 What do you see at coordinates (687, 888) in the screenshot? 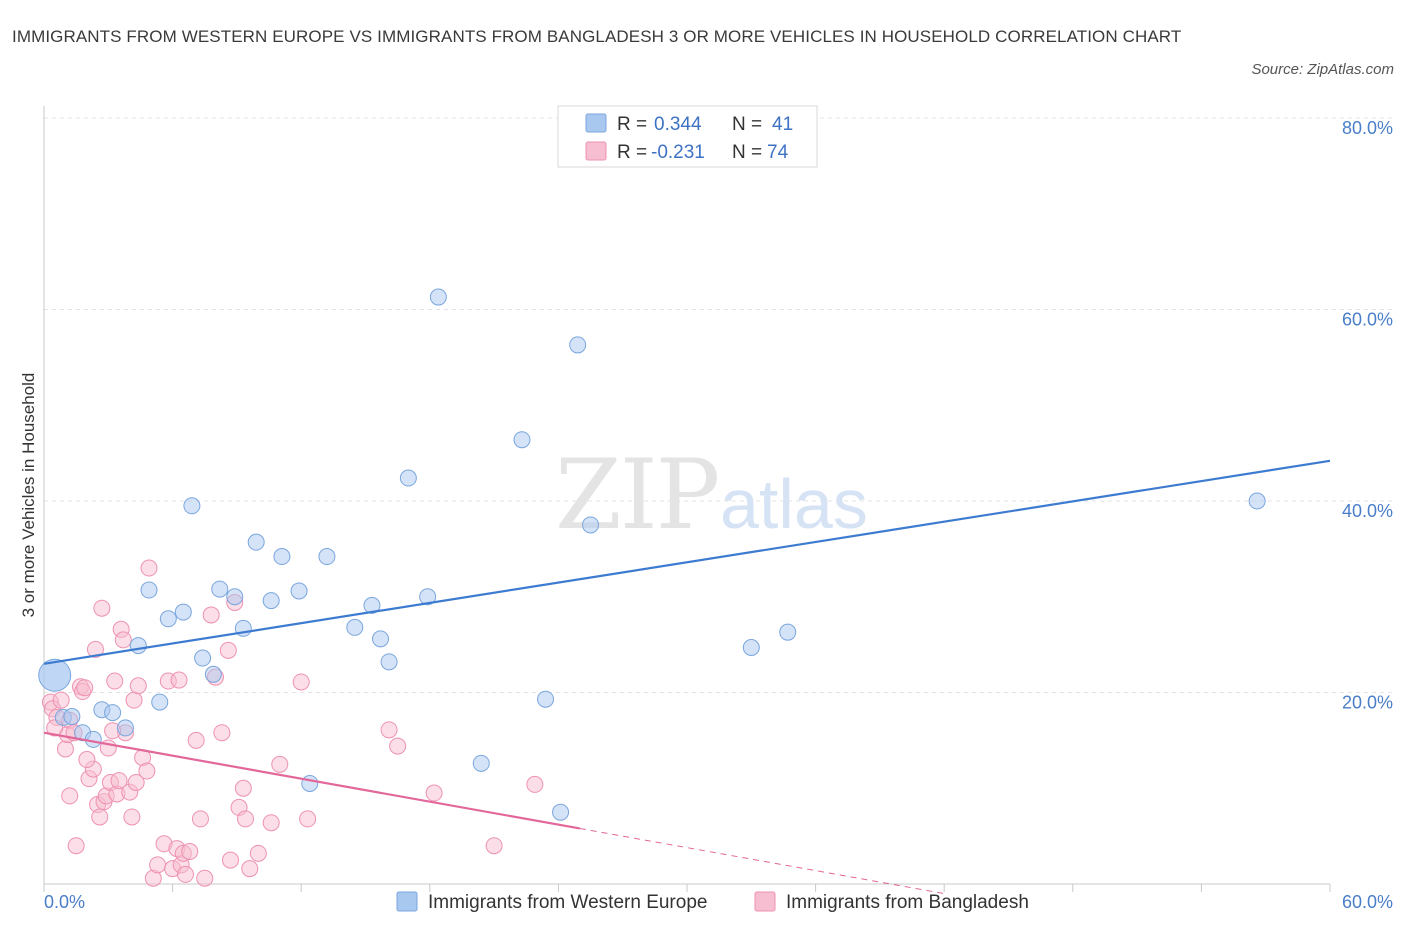
I see `x-axis-ticks` at bounding box center [687, 888].